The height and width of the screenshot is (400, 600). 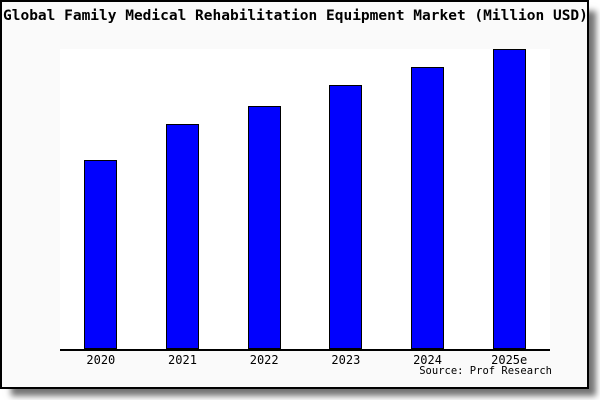 What do you see at coordinates (182, 360) in the screenshot?
I see `x-label-2021: 2021` at bounding box center [182, 360].